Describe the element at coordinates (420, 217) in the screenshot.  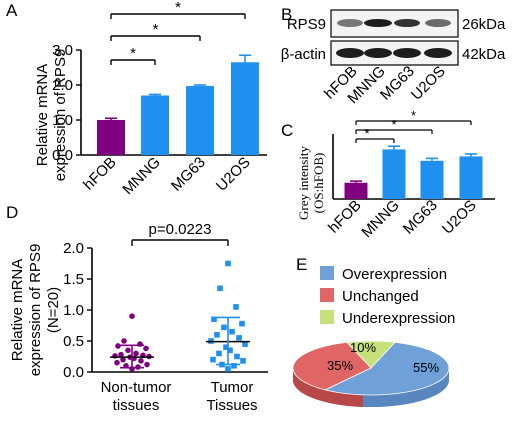
I see `panel-c-xtick-label: MG63` at that location.